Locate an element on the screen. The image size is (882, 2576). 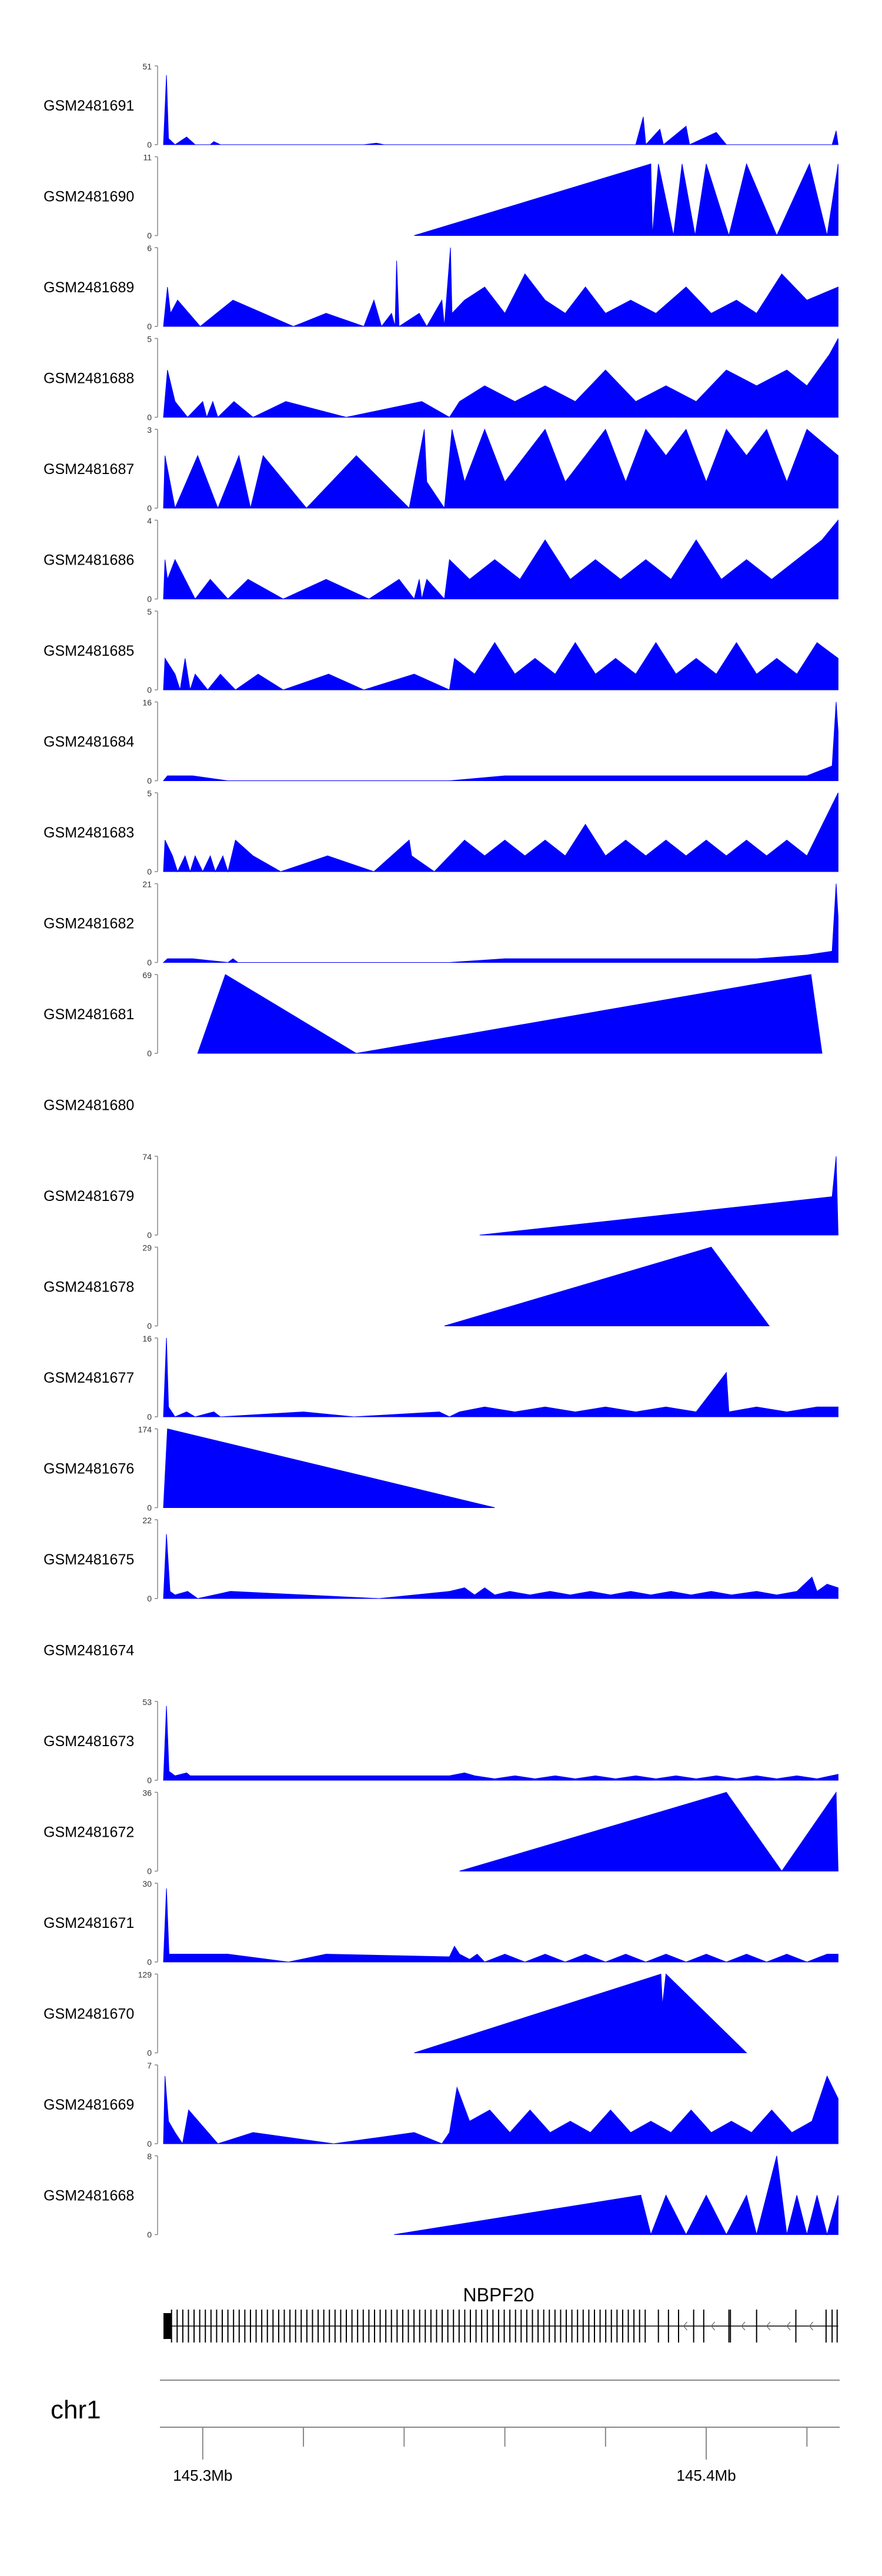
axis-ticks is located at coordinates (505, 2443).